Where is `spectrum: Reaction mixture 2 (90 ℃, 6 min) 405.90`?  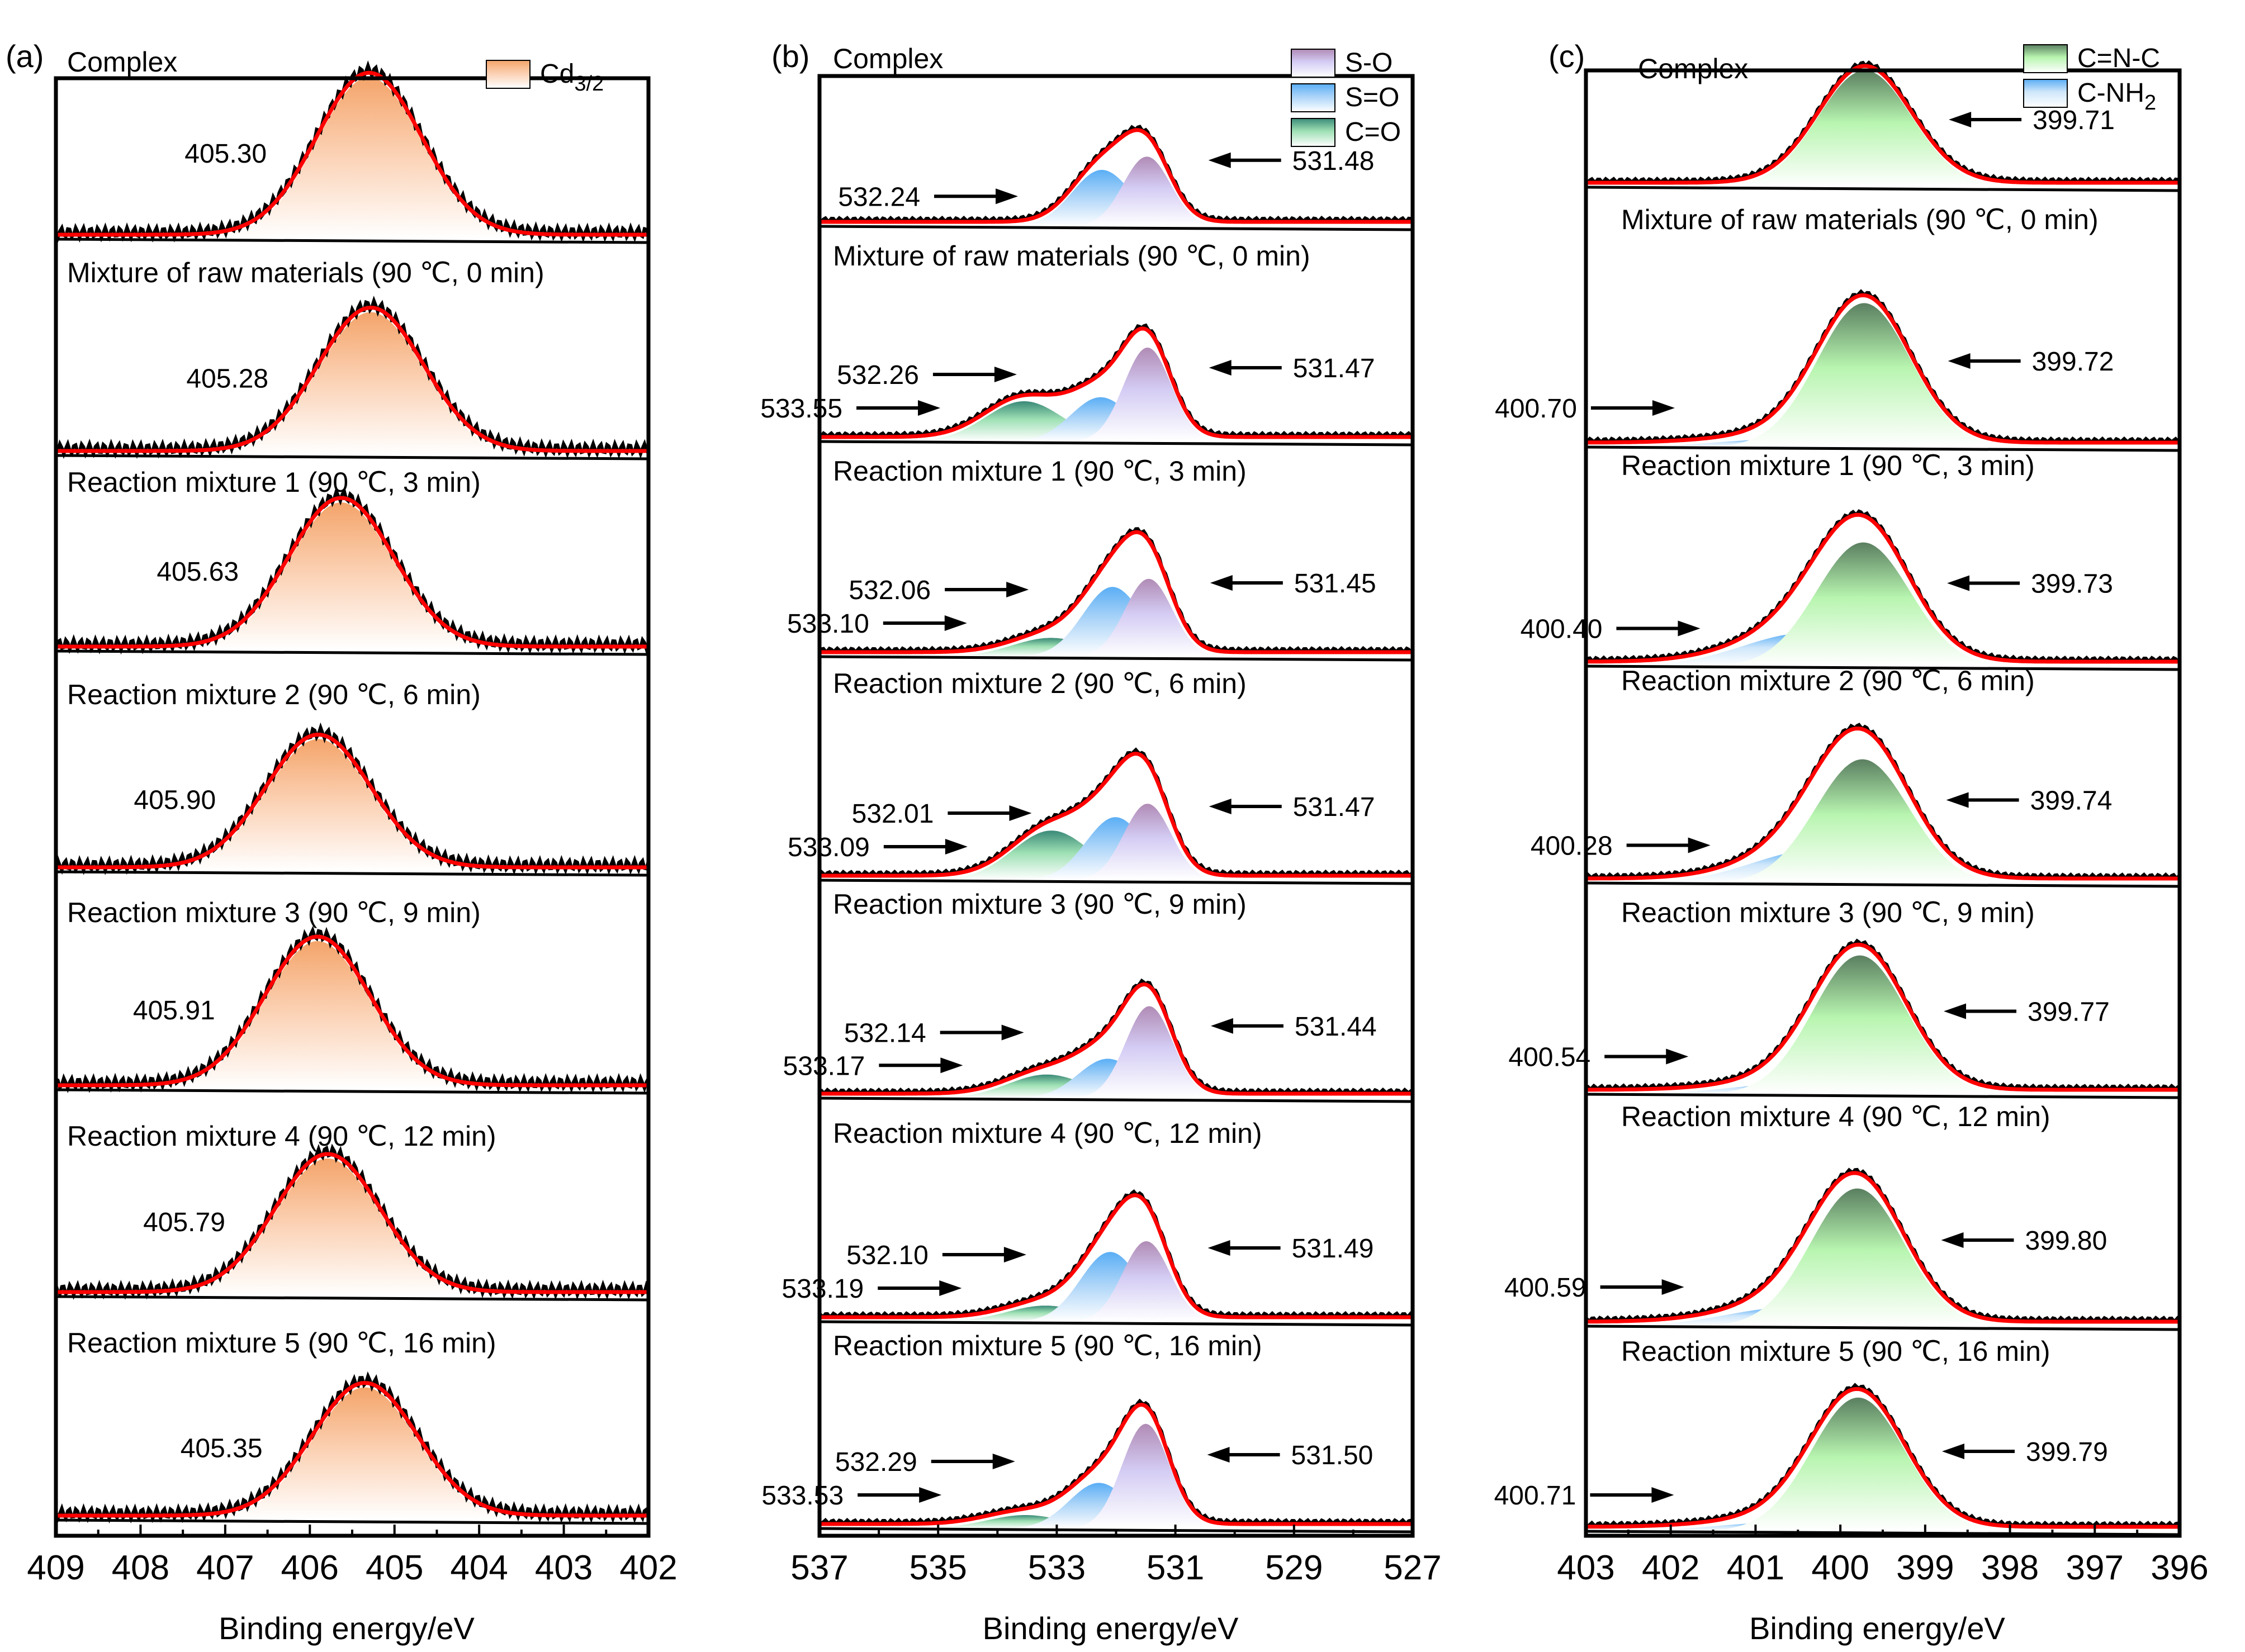
spectrum: Reaction mixture 2 (90 ℃, 6 min) 405.90 is located at coordinates (352, 778).